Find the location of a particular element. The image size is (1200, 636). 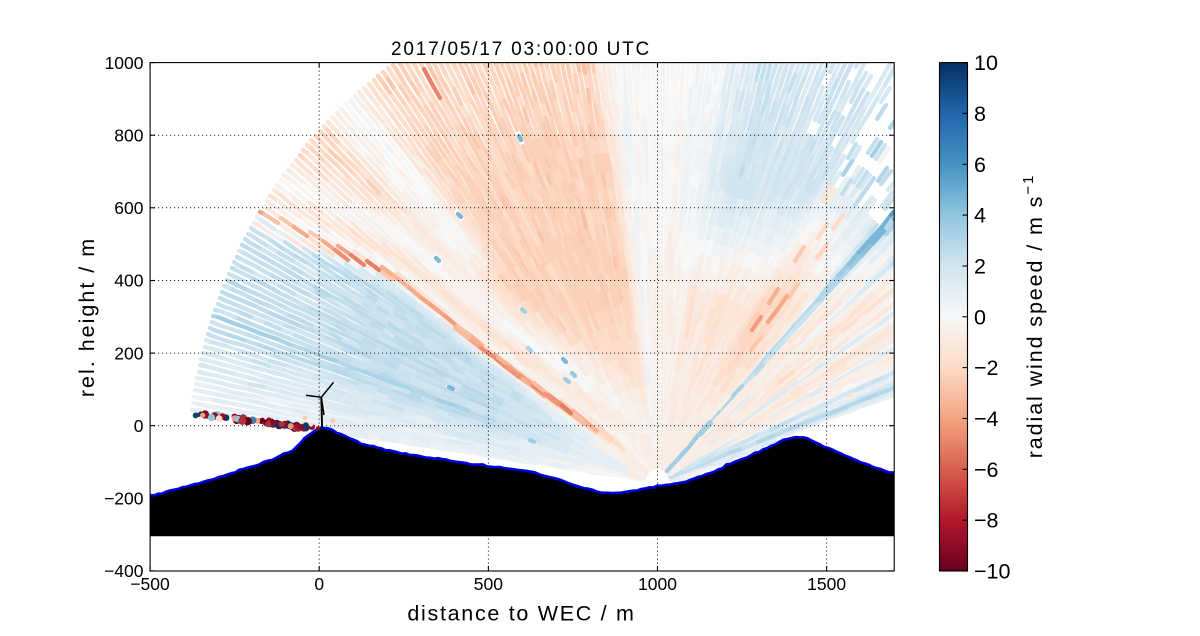

svg-text: −6 is located at coordinates (986, 470).